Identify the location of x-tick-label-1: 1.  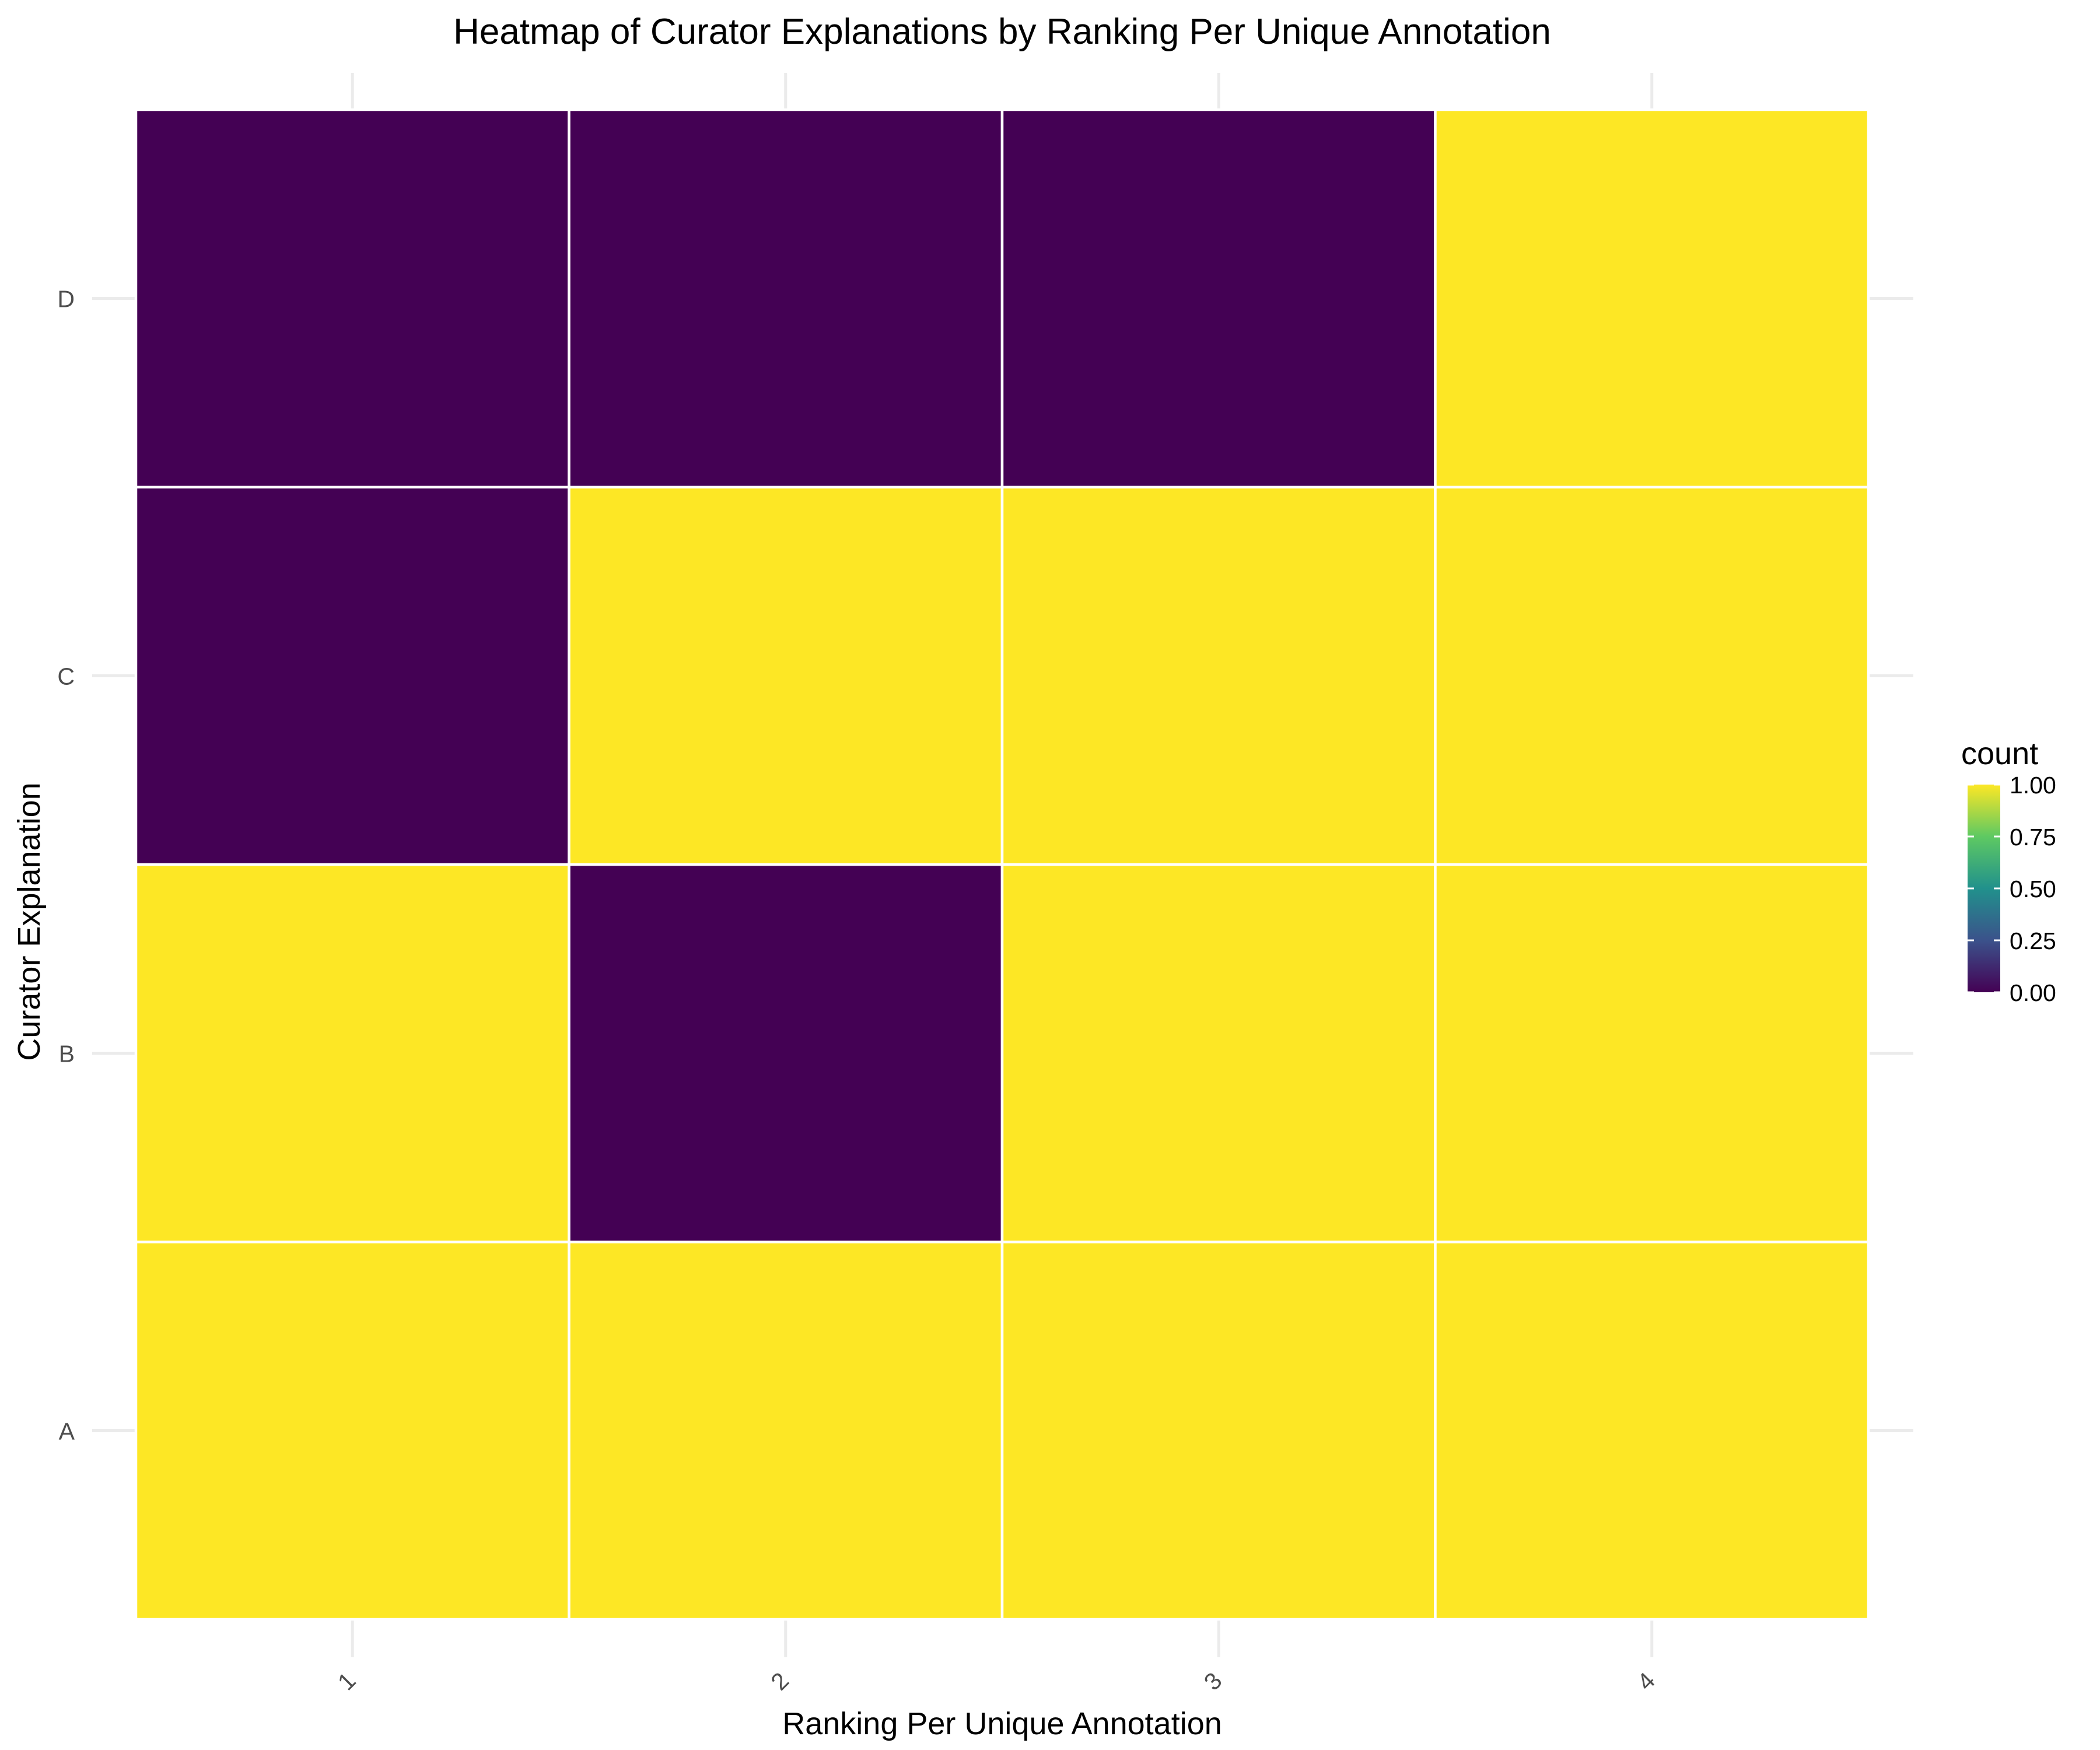
(346, 1681).